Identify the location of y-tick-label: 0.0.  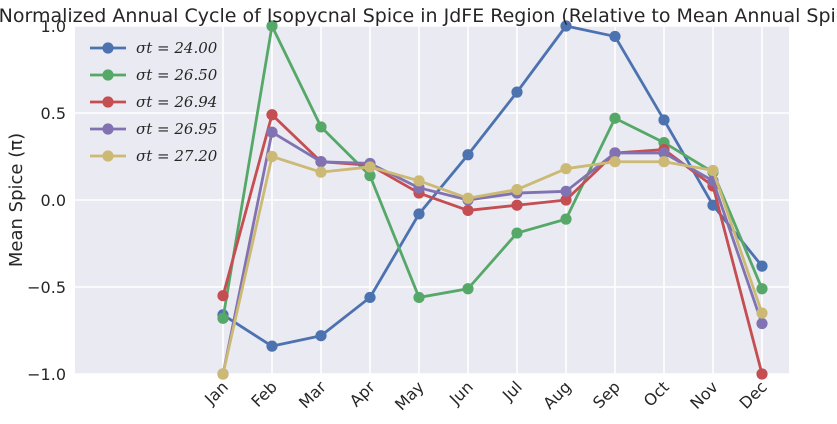
(53, 200).